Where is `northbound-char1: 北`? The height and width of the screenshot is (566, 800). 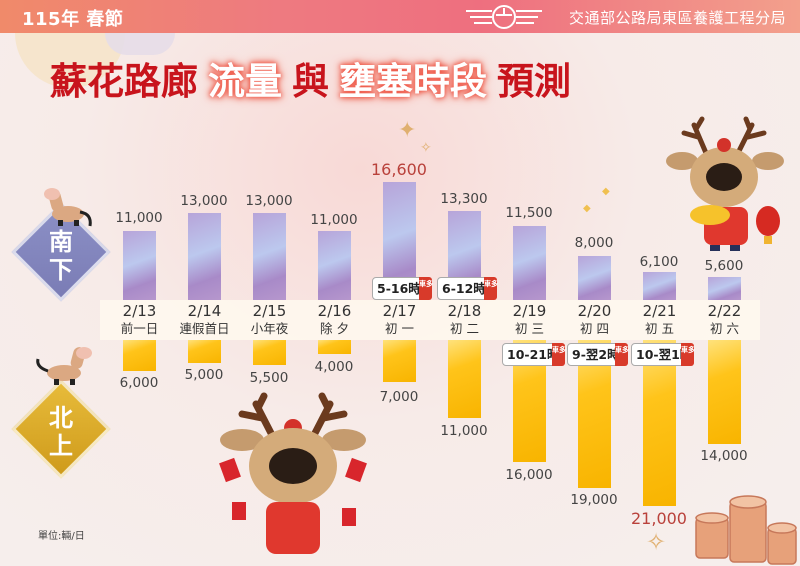 northbound-char1: 北 is located at coordinates (61, 418).